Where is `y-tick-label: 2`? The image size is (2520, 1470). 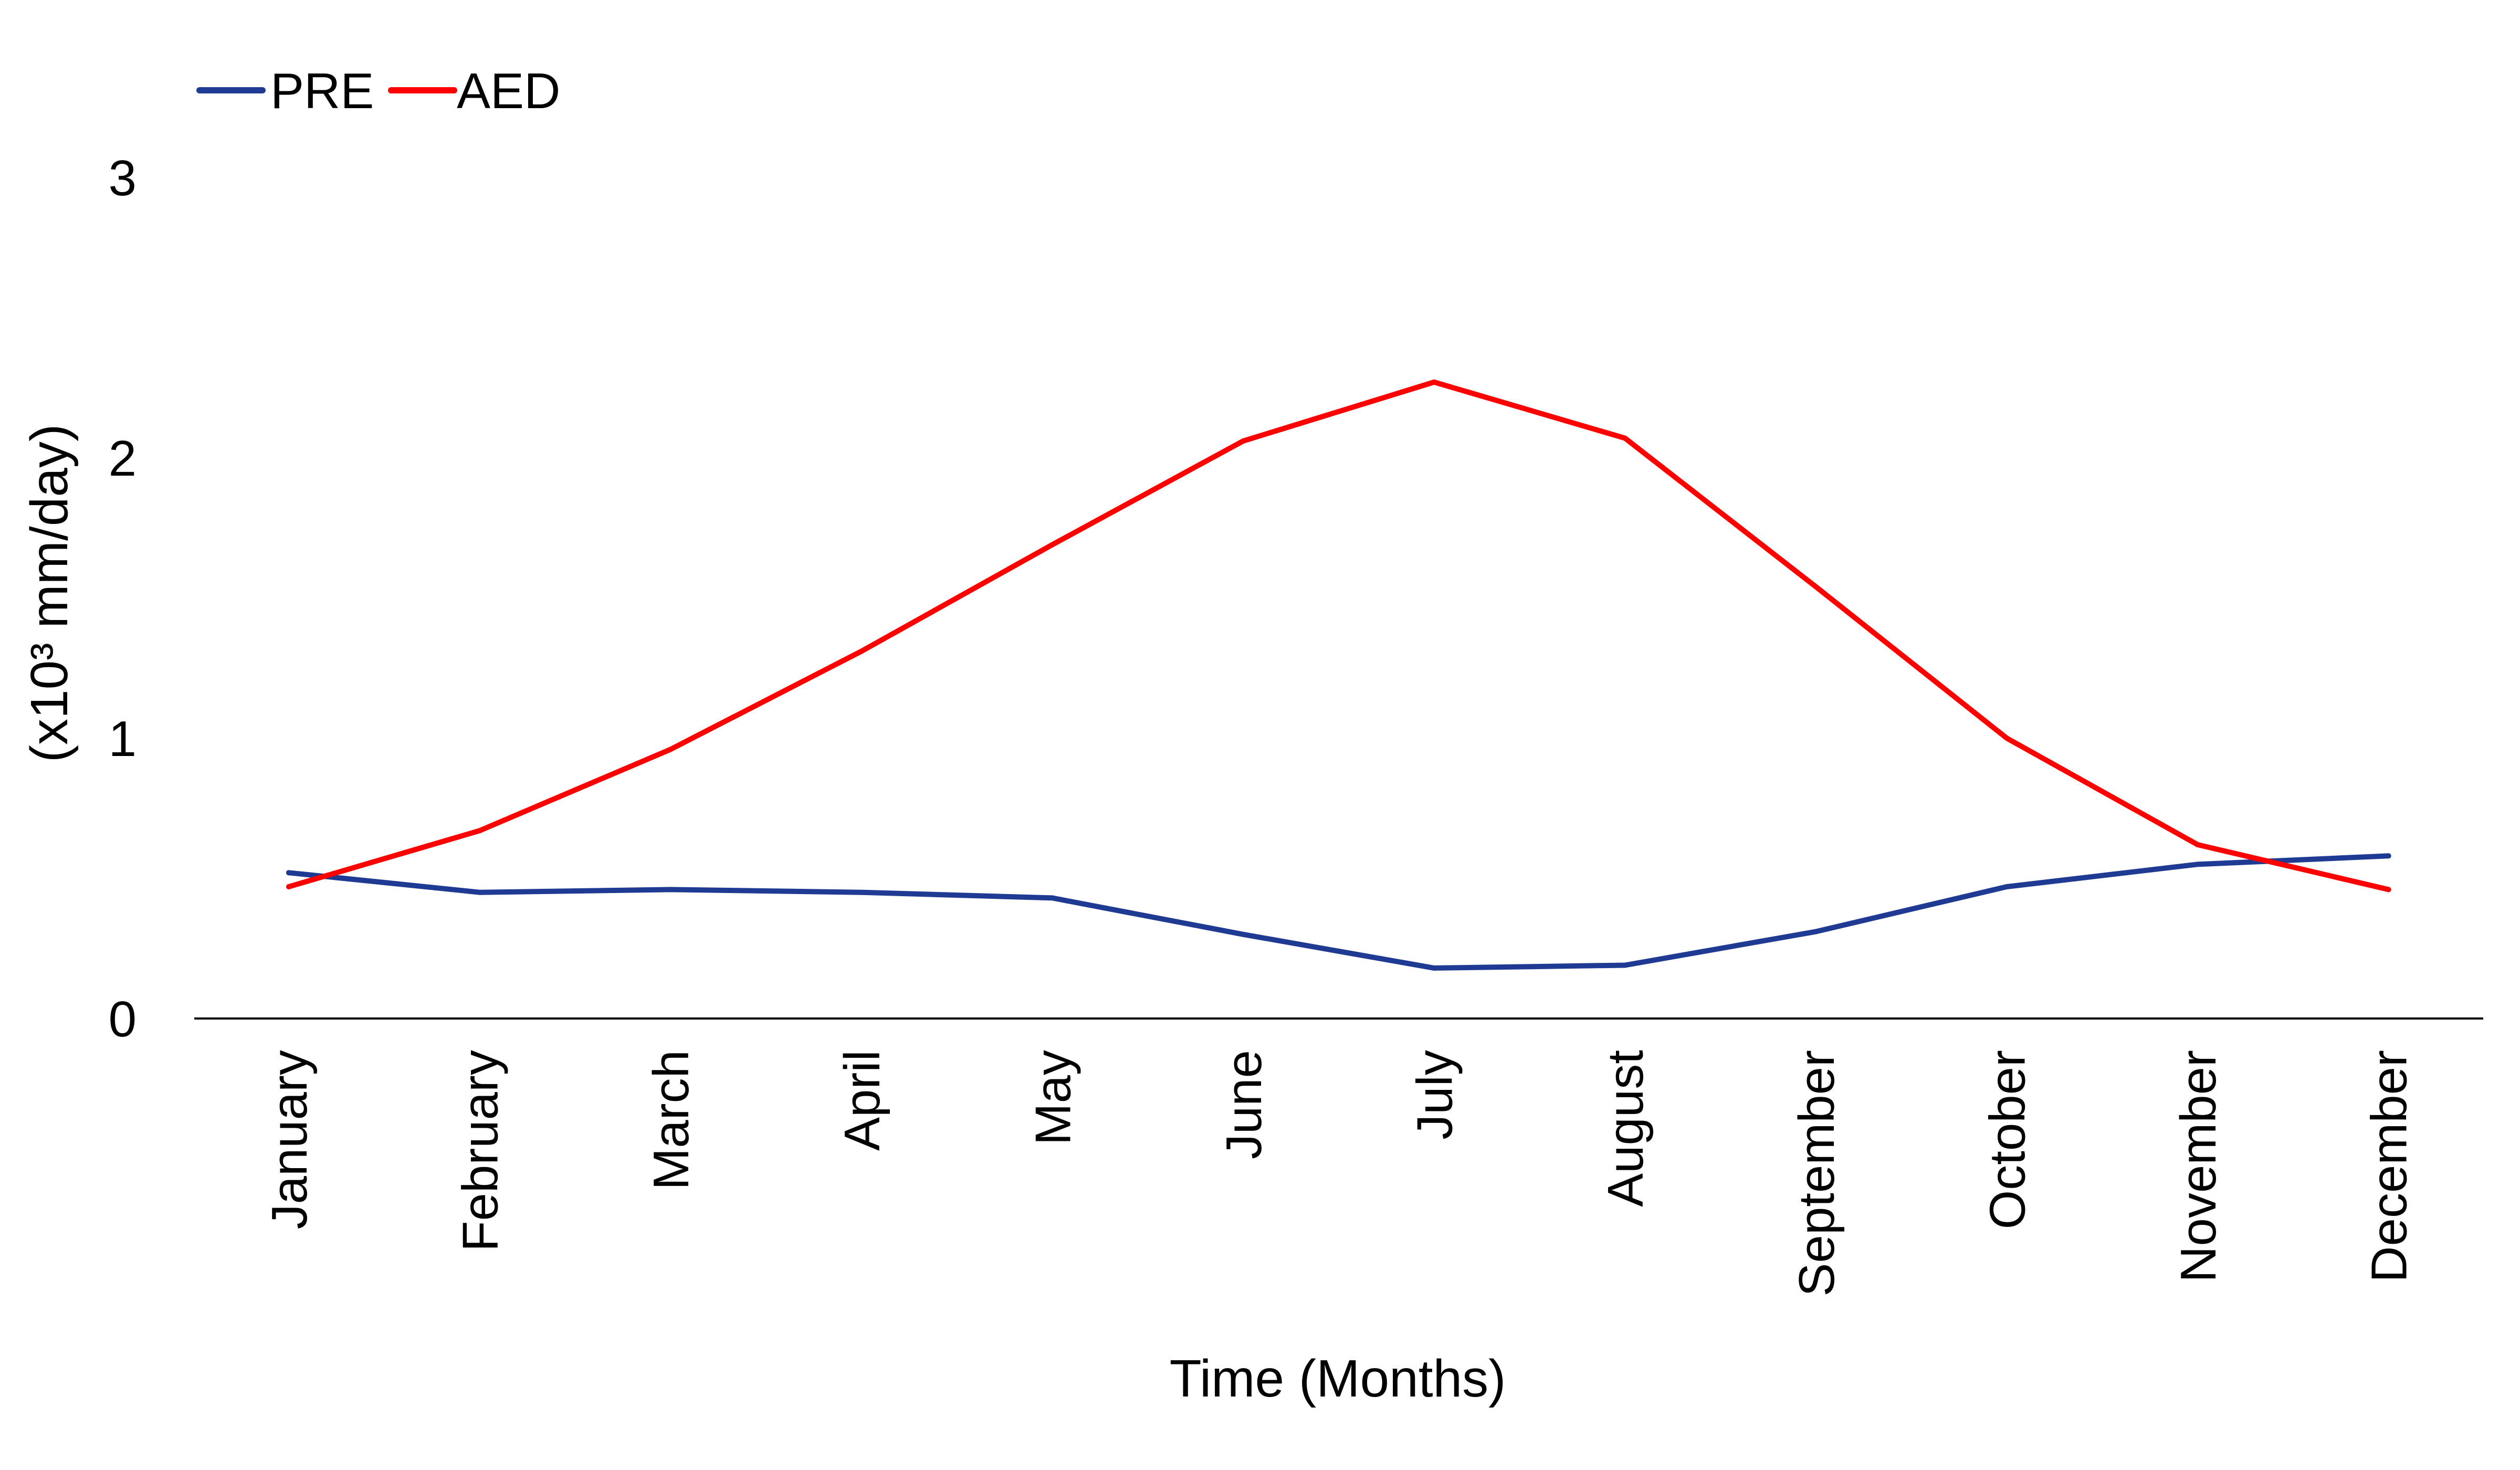 y-tick-label: 2 is located at coordinates (122, 458).